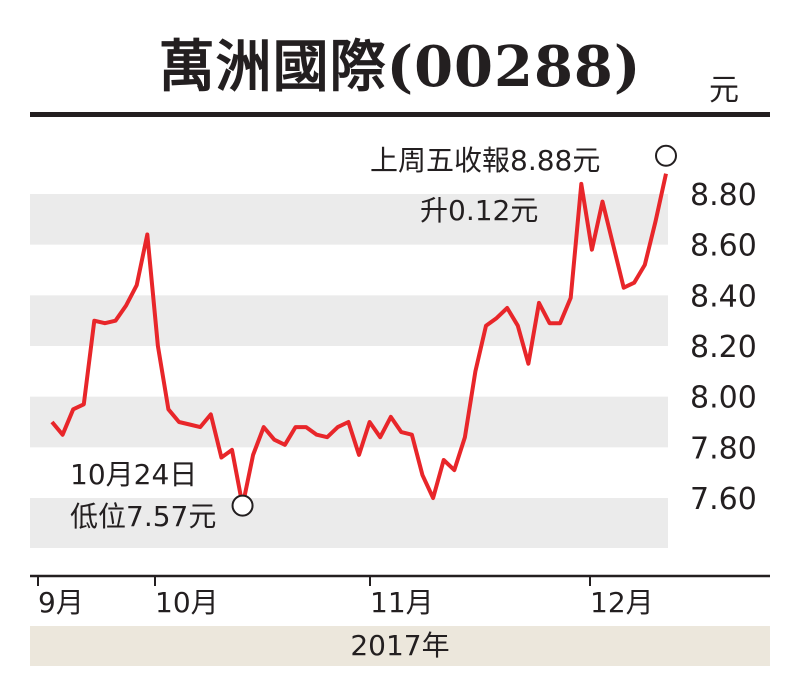  I want to click on y-tick-label: 8.40, so click(723, 296).